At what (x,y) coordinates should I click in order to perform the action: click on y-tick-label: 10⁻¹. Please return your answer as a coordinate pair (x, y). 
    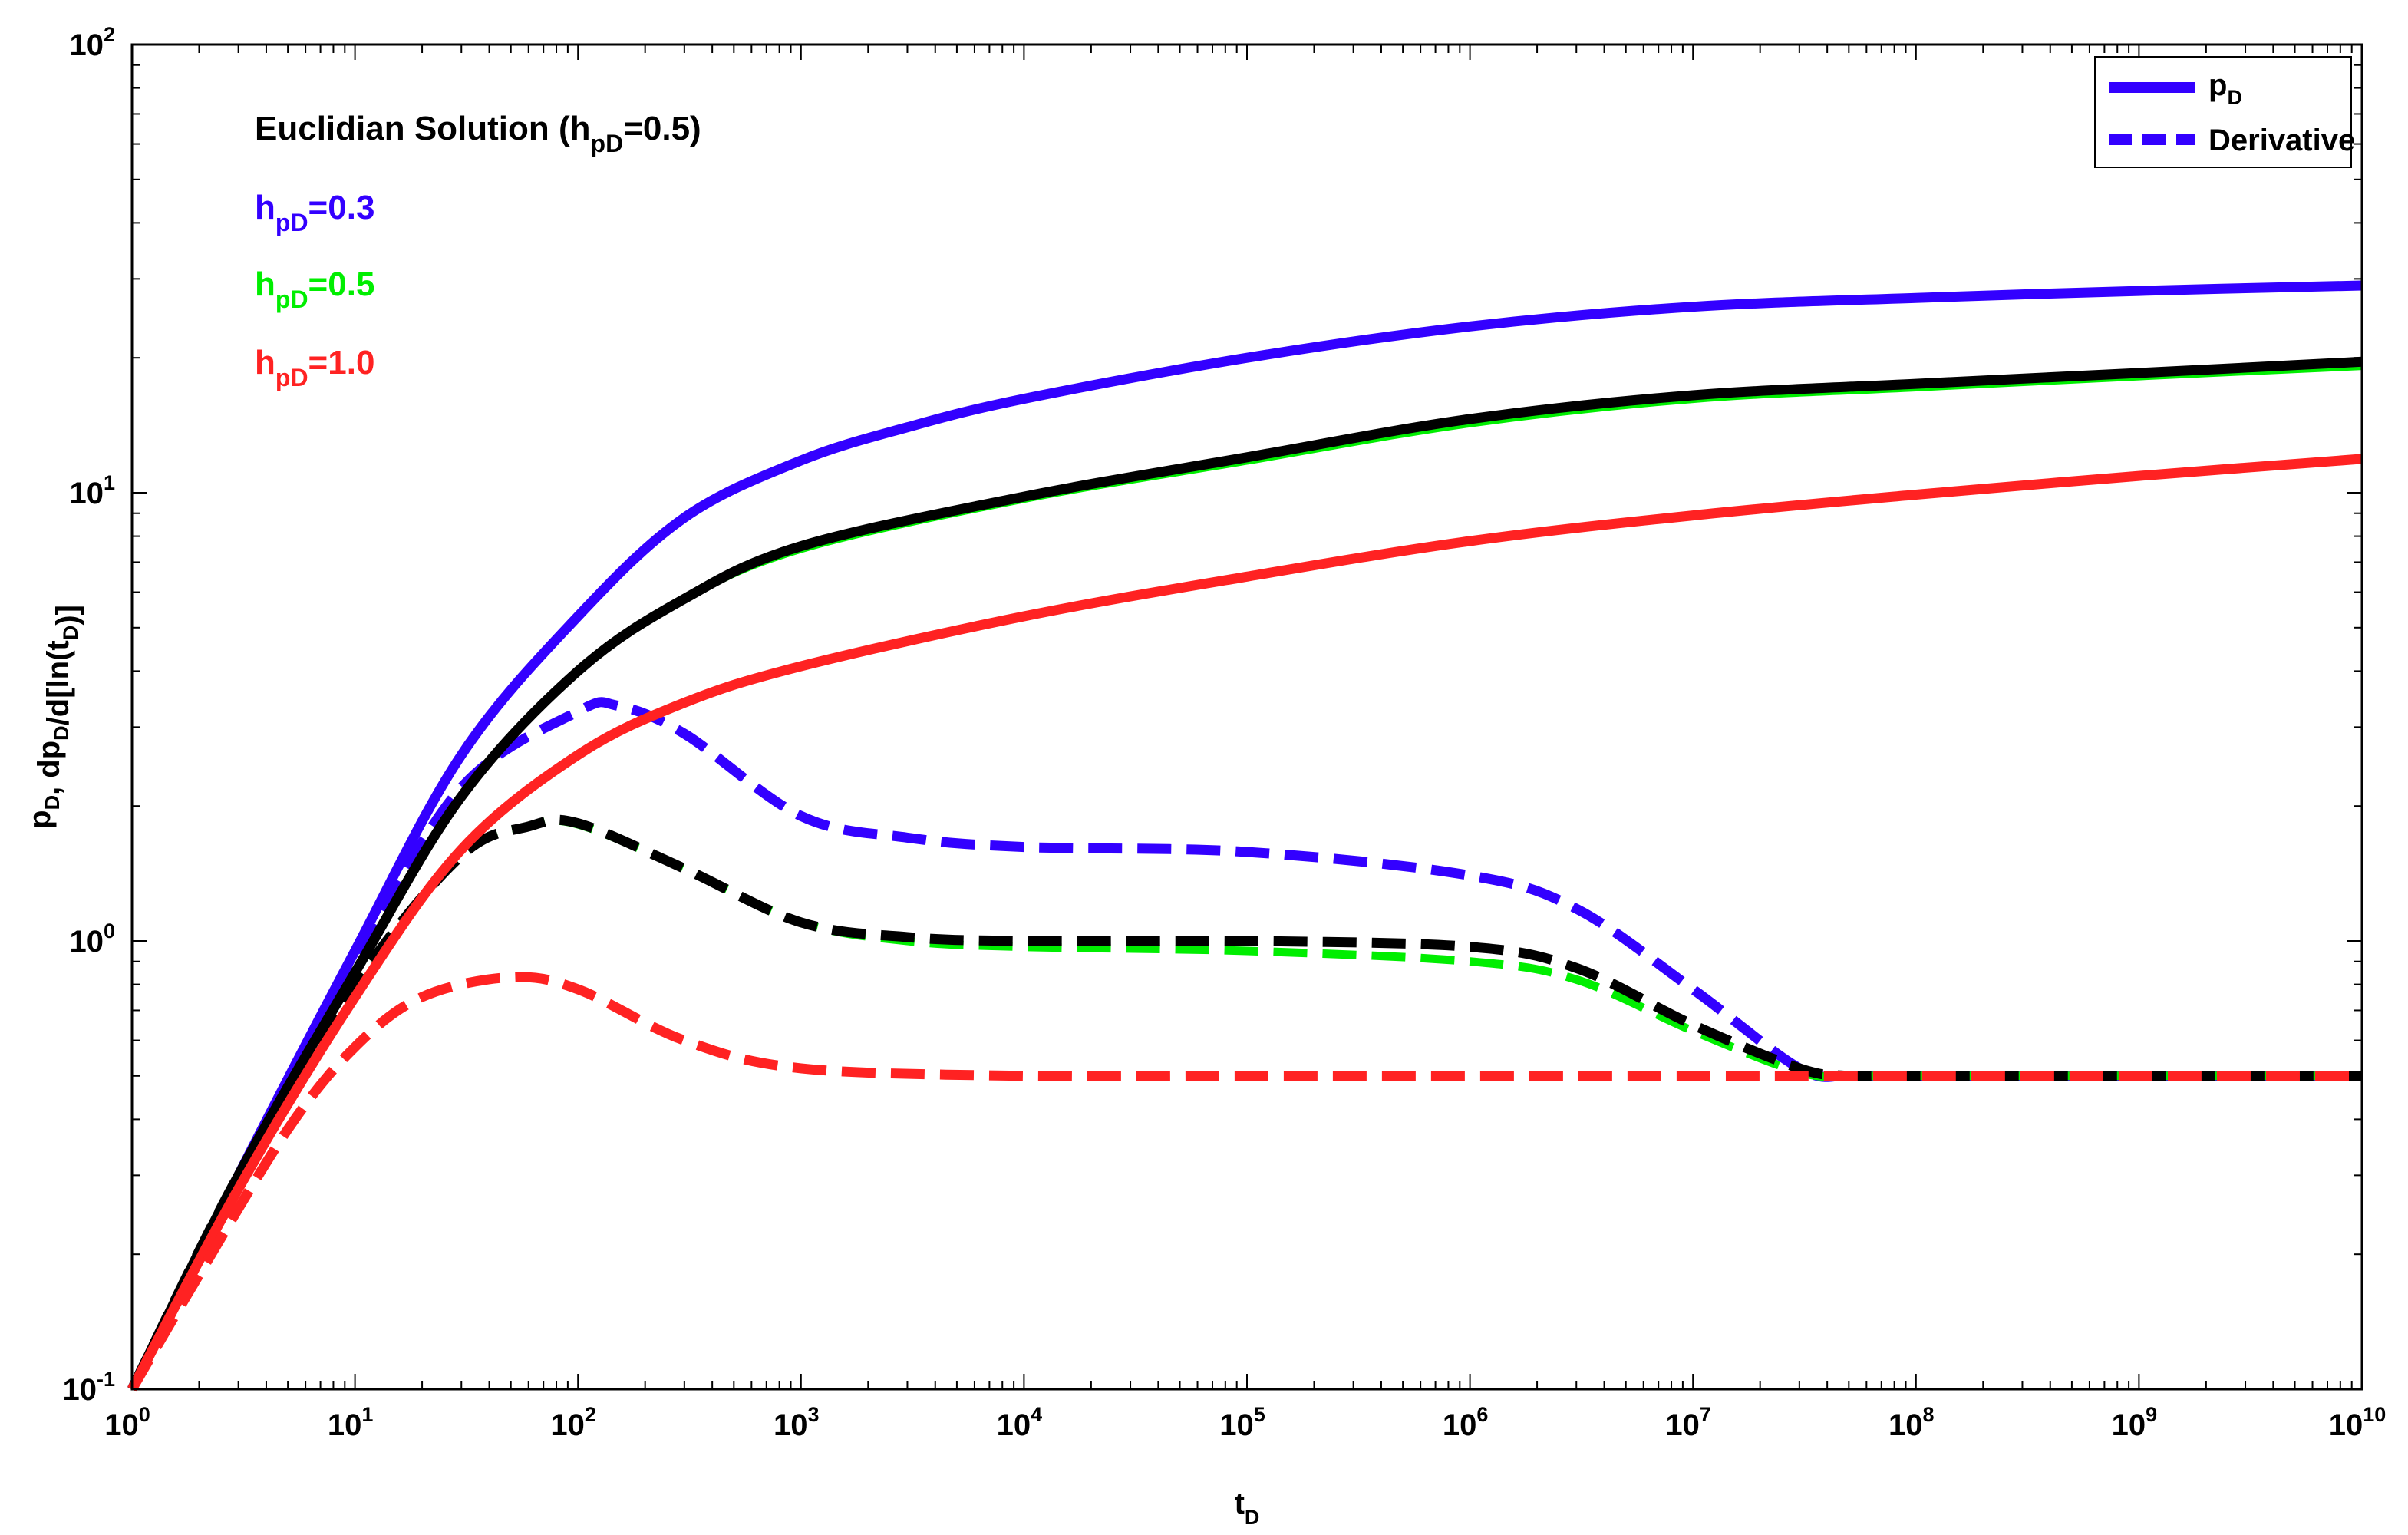
    Looking at the image, I should click on (88, 1387).